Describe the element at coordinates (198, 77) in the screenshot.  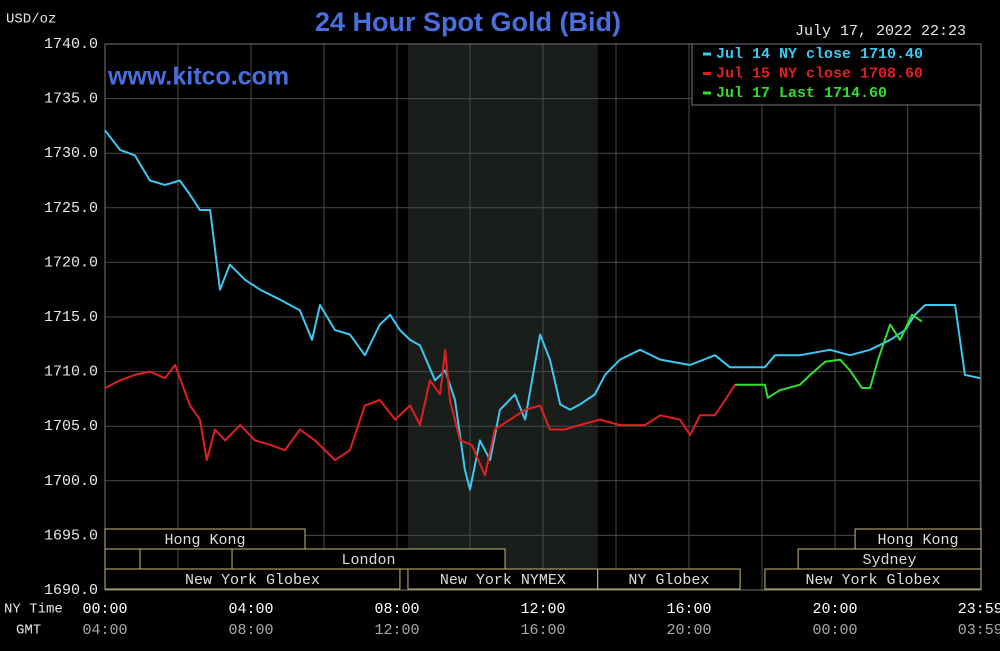
I see `watermark: www.kitco.com` at that location.